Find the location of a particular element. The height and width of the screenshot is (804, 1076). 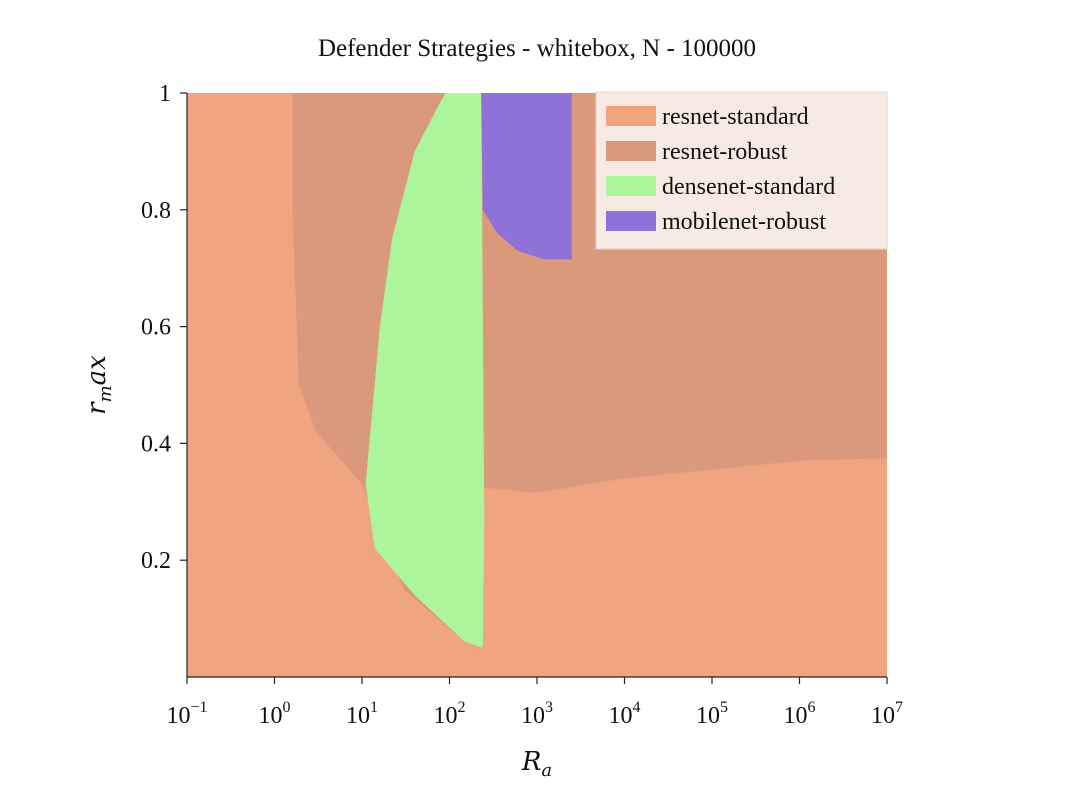

legend-swatch-resnet-robust is located at coordinates (631, 151).